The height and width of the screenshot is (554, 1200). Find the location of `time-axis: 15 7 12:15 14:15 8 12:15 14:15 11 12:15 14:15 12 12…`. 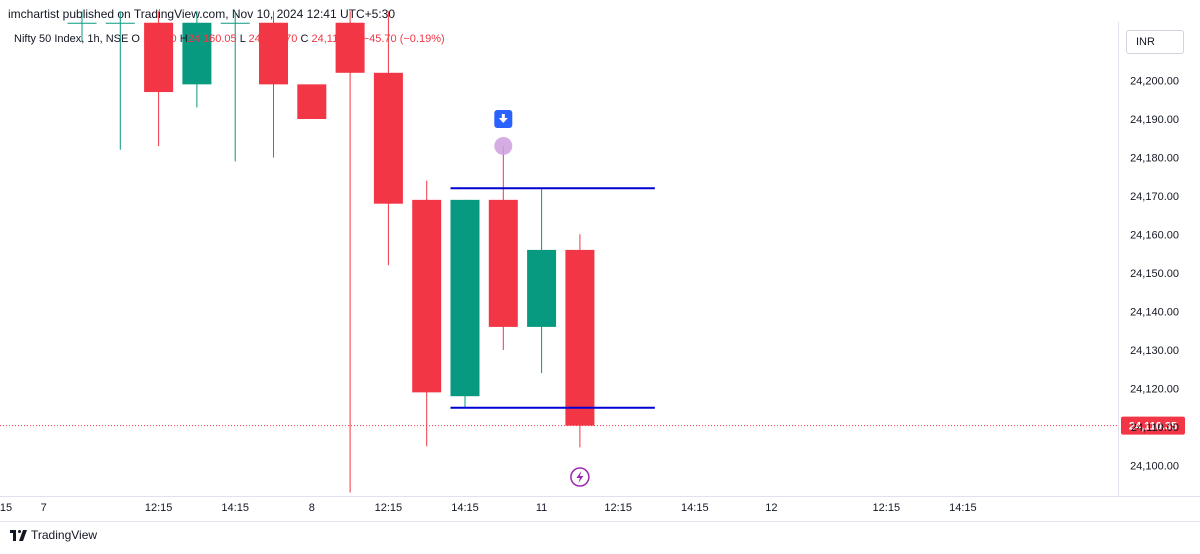

time-axis: 15 7 12:15 14:15 8 12:15 14:15 11 12:15 14:15 12 12… is located at coordinates (488, 508).